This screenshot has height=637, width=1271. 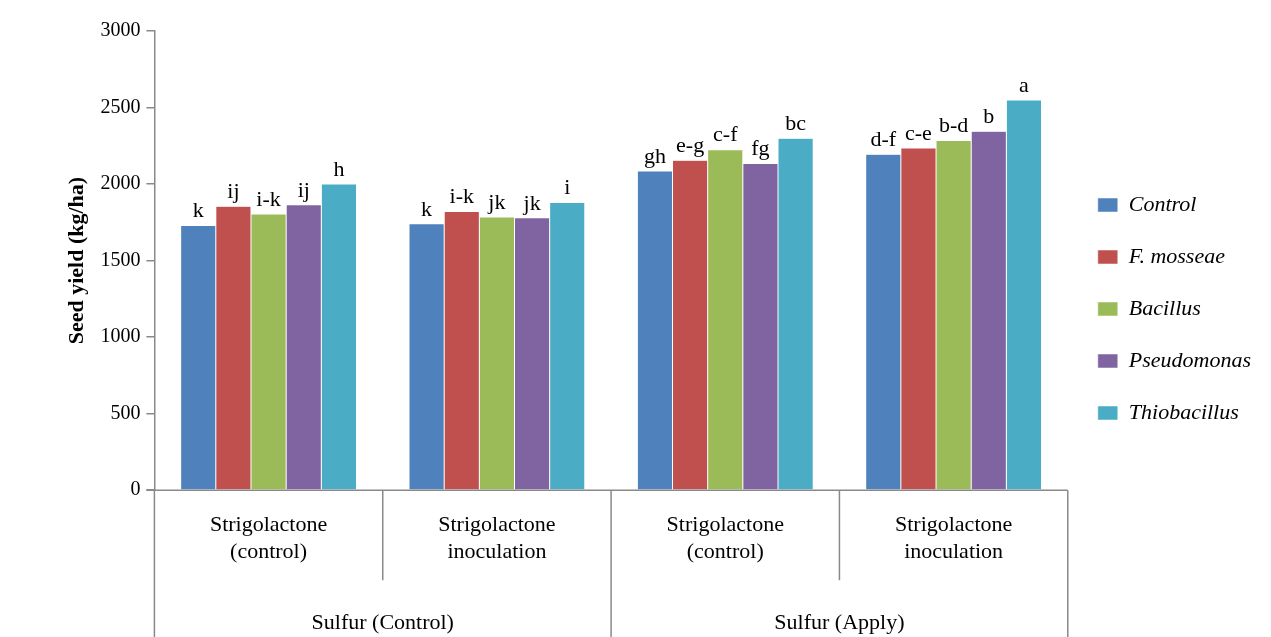 What do you see at coordinates (839, 621) in the screenshot?
I see `text: Sulfur (Apply)` at bounding box center [839, 621].